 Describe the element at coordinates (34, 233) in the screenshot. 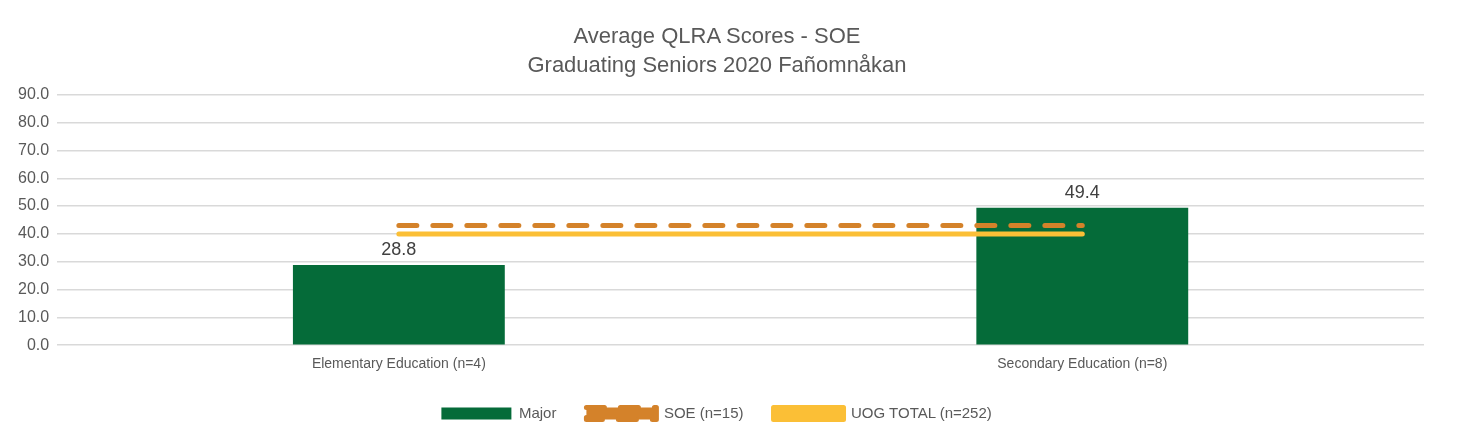

I see `y-tick-label: 40.0` at that location.